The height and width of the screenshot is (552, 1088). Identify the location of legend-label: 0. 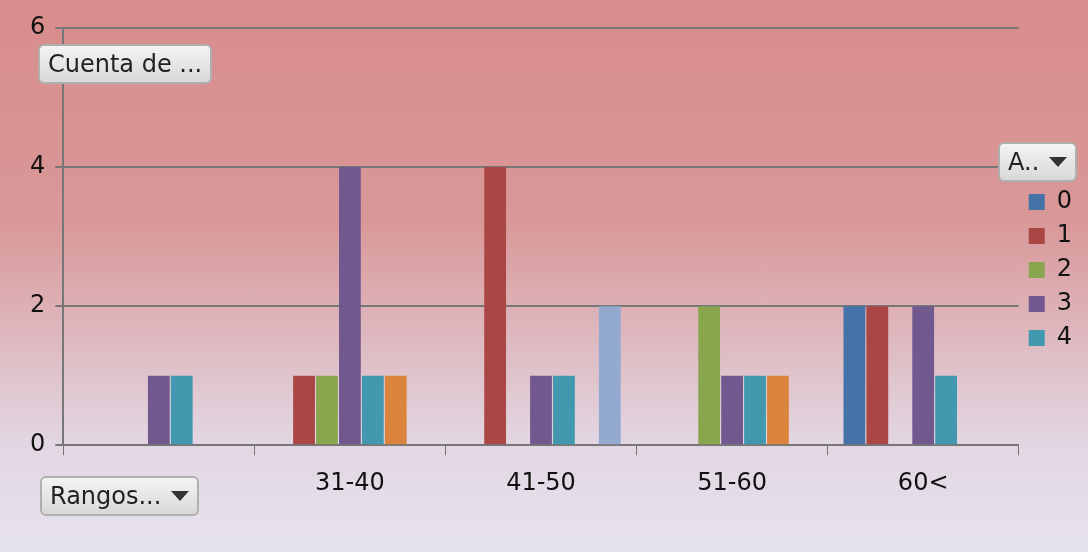
(1064, 200).